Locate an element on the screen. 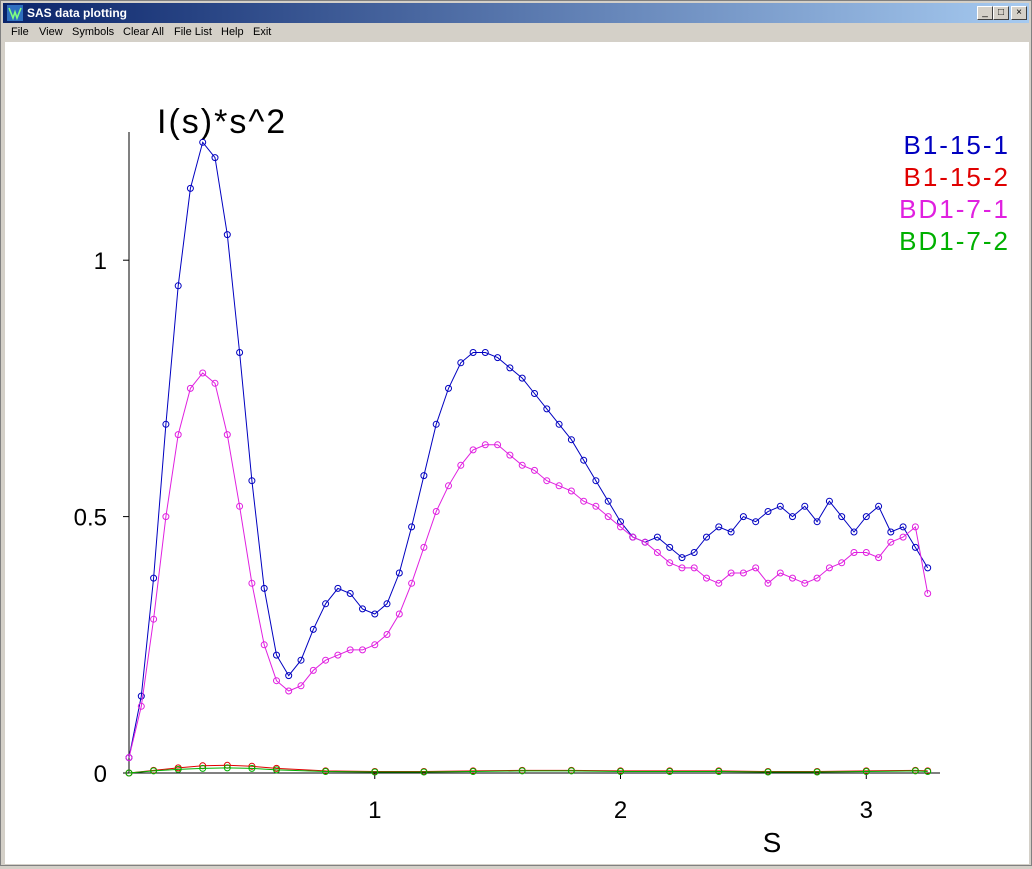 Image resolution: width=1032 pixels, height=869 pixels. title-bar: SAS data plotting _ □ × is located at coordinates (516, 13).